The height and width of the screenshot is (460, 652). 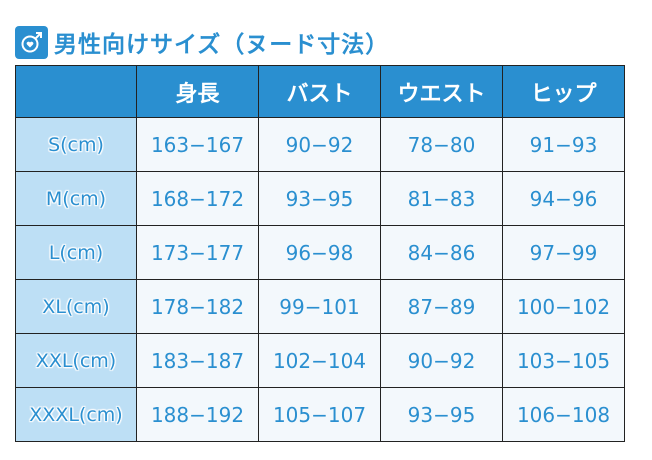 I want to click on table-row: XXL(cm) 183−187 102−104 90−92 103−105, so click(x=320, y=360).